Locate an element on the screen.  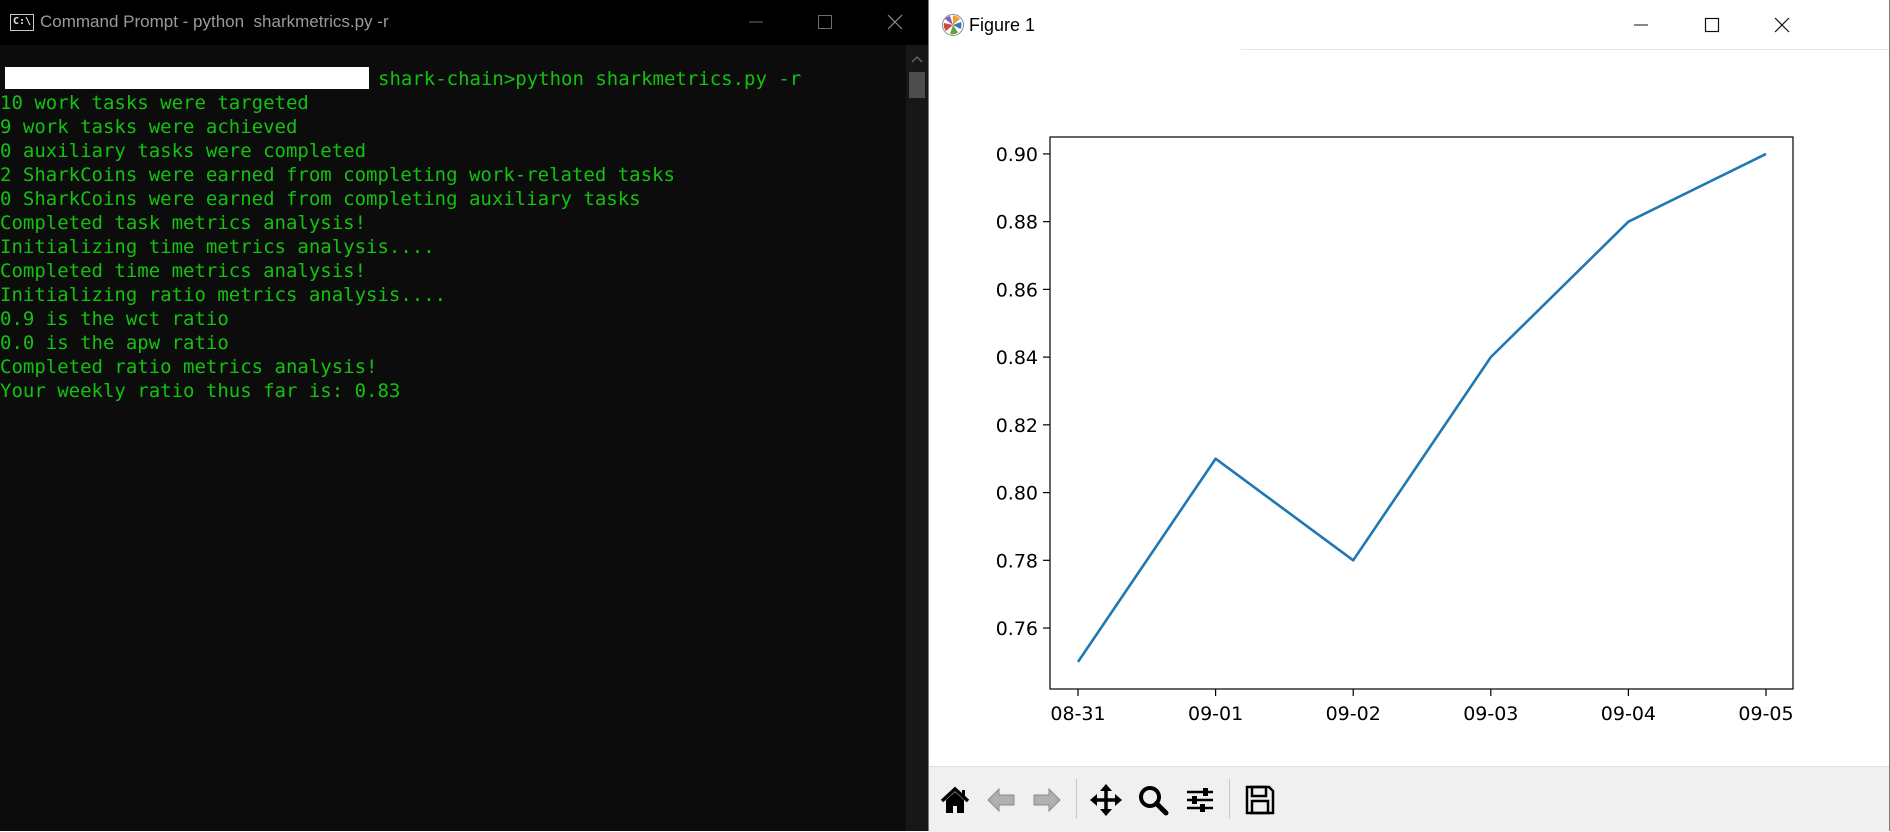
cmd-maximize-button is located at coordinates (825, 22).